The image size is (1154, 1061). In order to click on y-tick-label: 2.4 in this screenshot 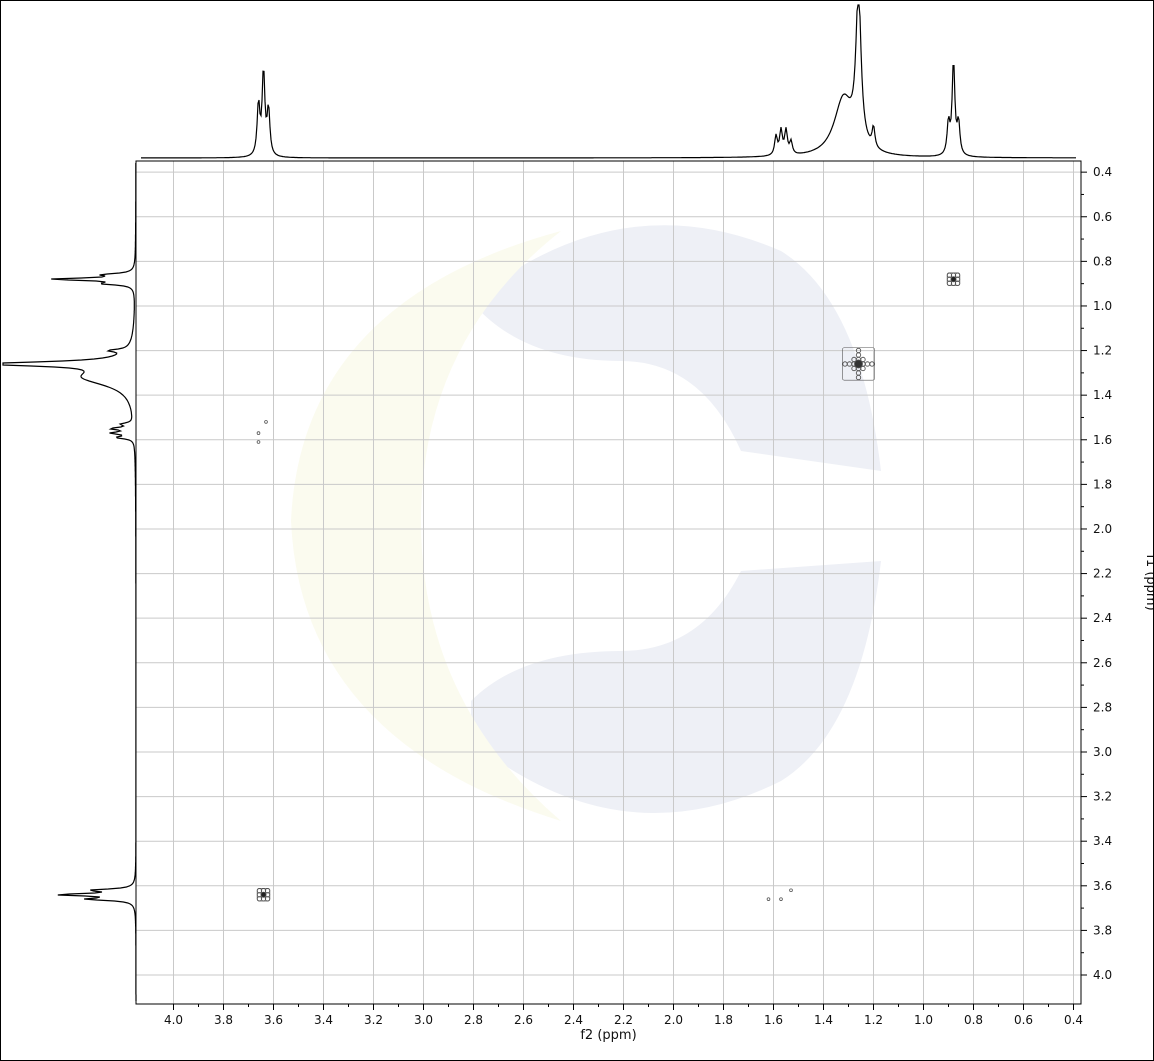, I will do `click(1102, 618)`.